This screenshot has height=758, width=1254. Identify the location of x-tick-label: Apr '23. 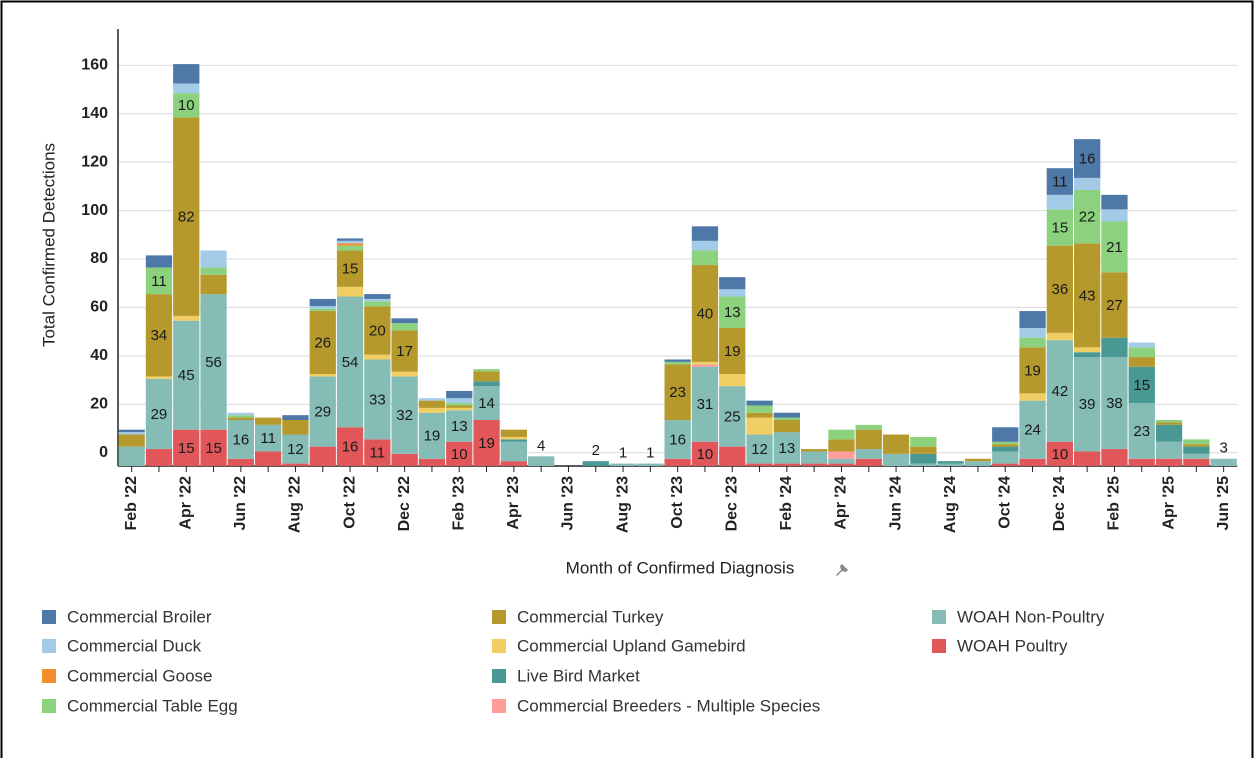
(513, 503).